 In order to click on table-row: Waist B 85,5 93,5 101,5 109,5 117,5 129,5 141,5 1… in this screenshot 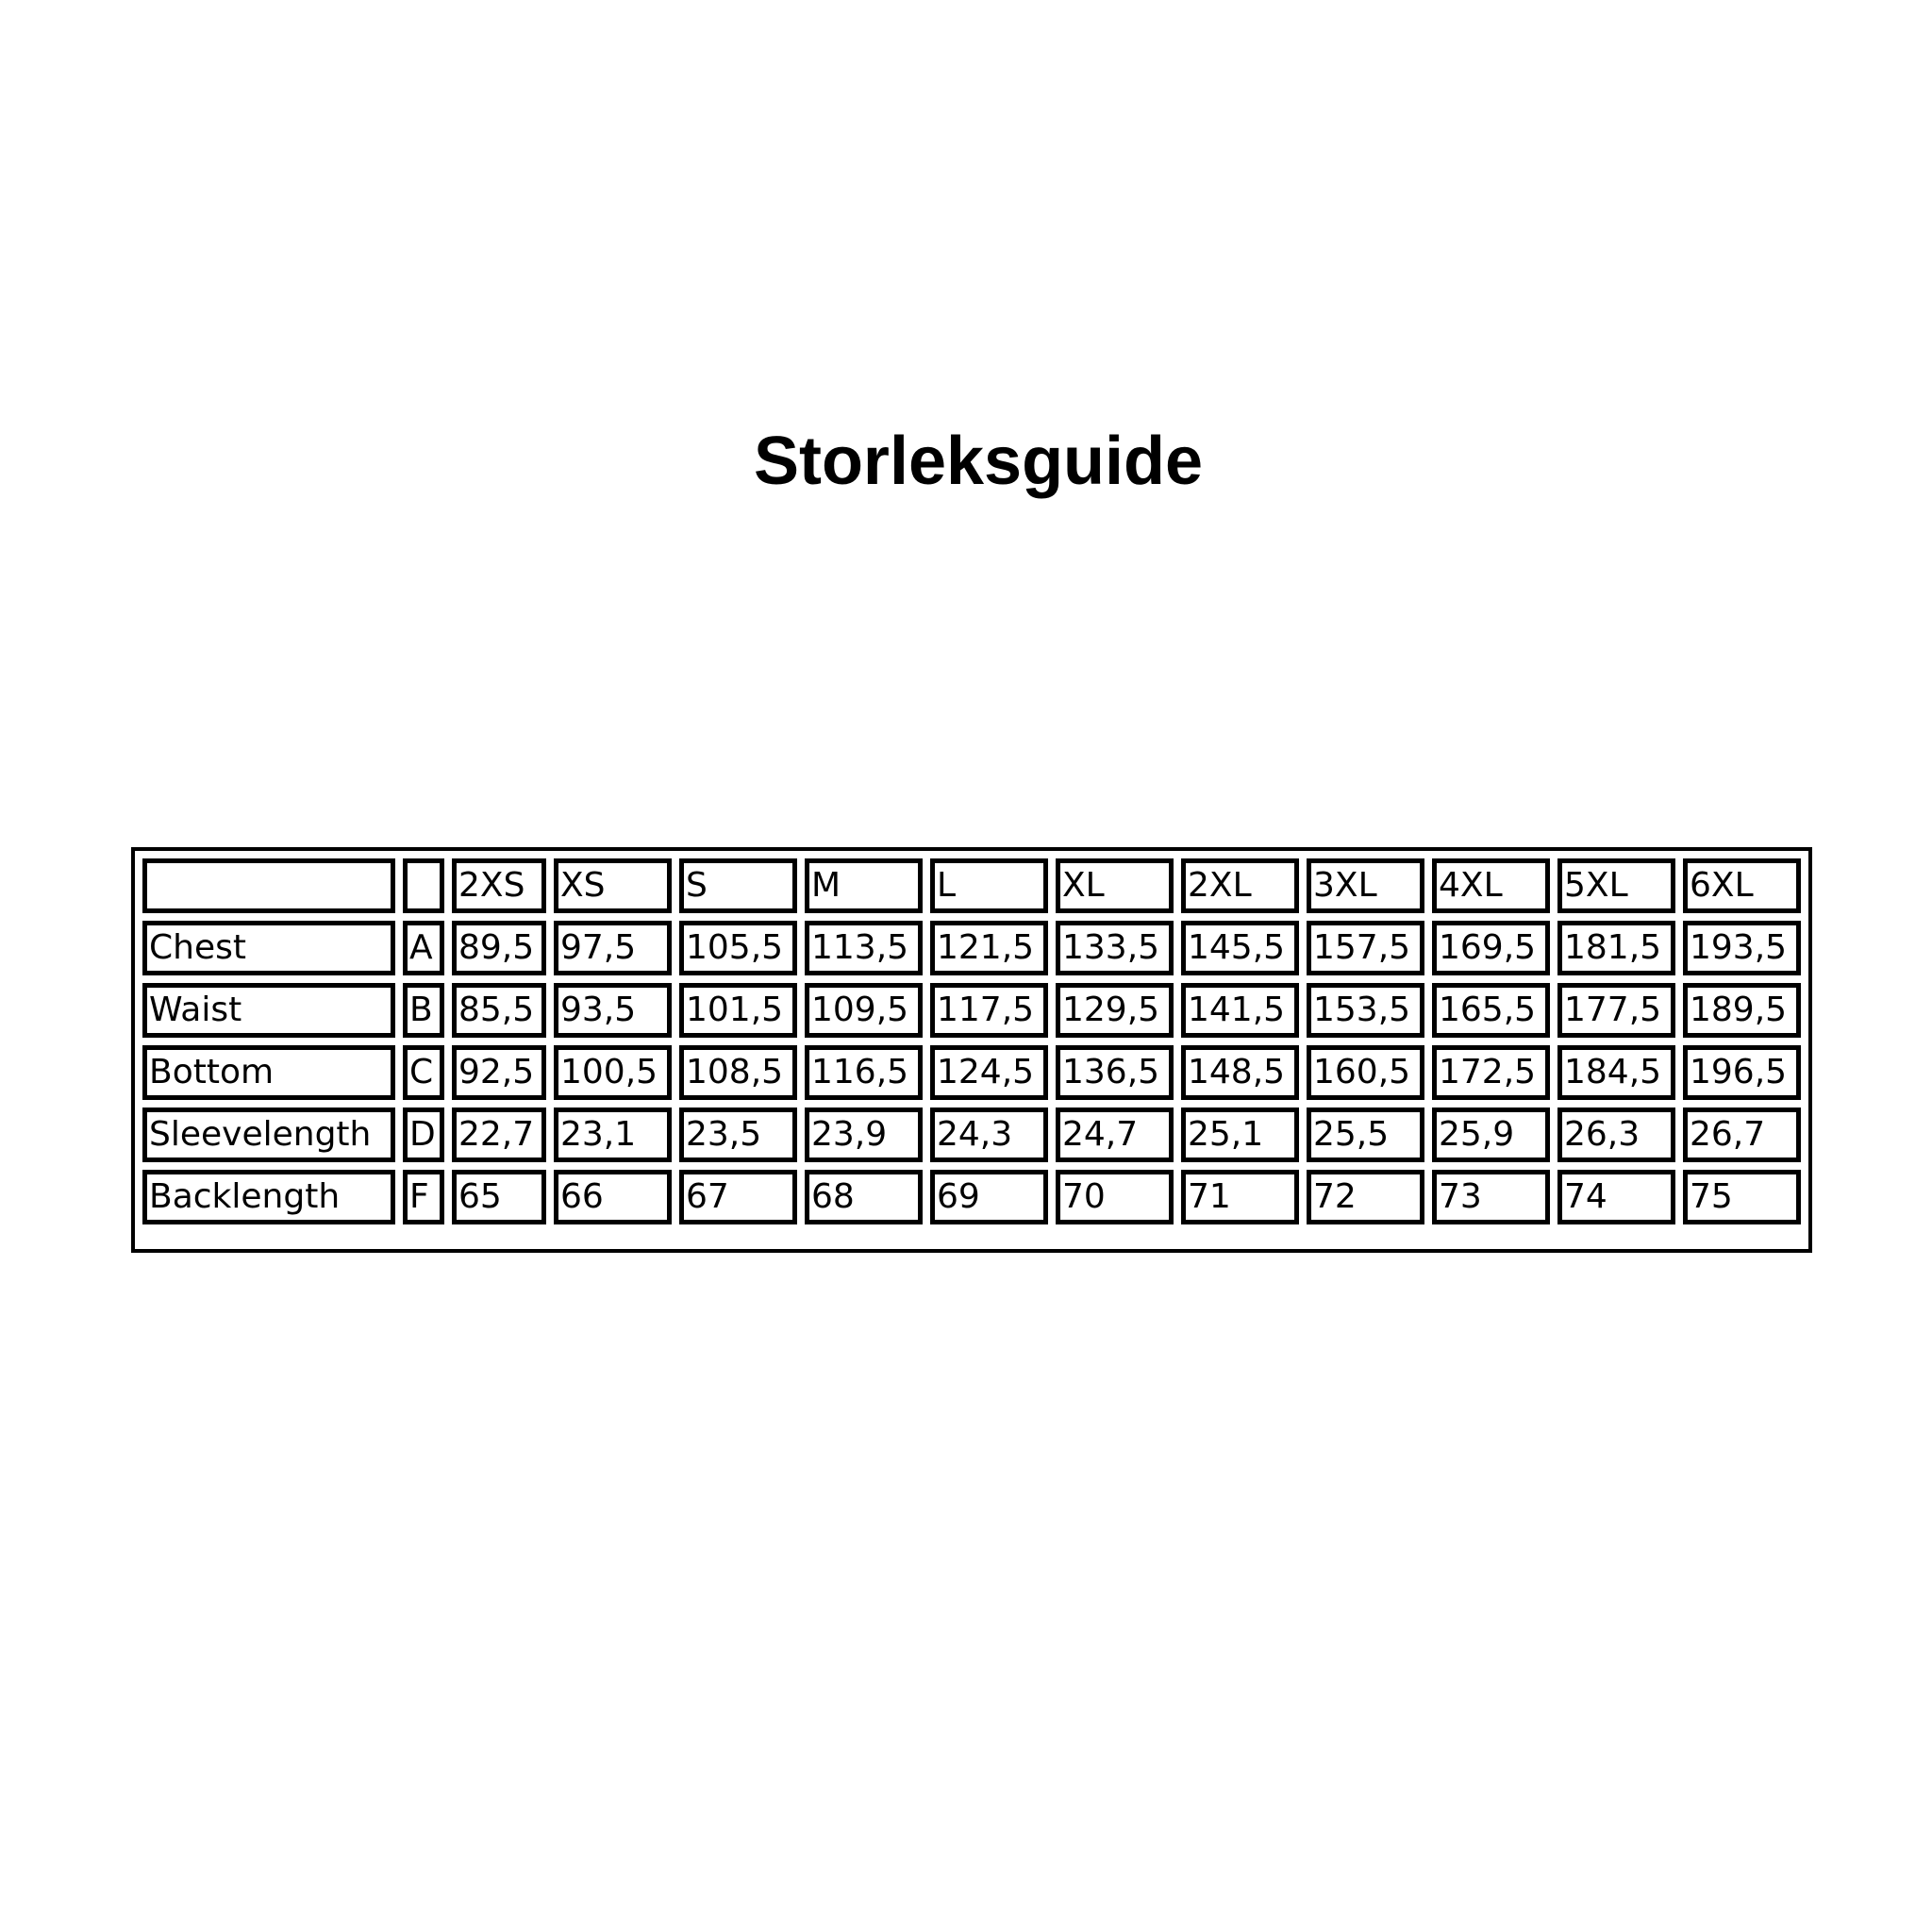, I will do `click(971, 1011)`.